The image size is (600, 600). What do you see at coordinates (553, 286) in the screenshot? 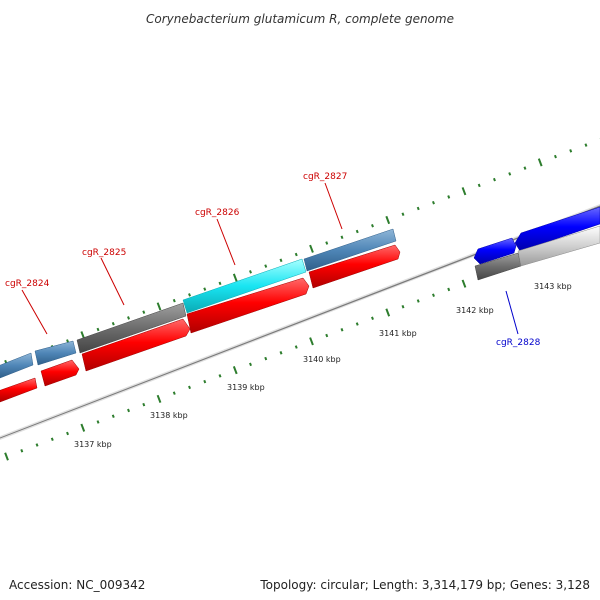
I see `tick-label: 3143 kbp` at bounding box center [553, 286].